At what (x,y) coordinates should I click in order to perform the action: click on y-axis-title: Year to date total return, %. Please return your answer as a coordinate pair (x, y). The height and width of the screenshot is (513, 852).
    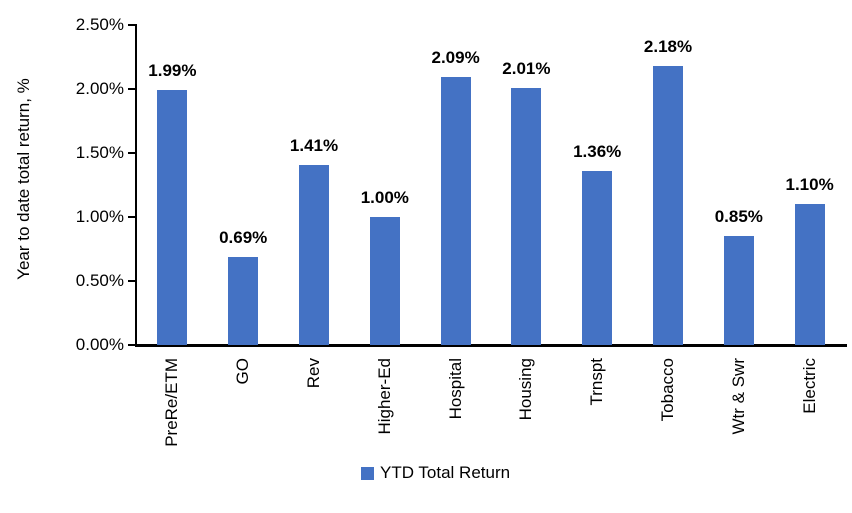
    Looking at the image, I should click on (23, 179).